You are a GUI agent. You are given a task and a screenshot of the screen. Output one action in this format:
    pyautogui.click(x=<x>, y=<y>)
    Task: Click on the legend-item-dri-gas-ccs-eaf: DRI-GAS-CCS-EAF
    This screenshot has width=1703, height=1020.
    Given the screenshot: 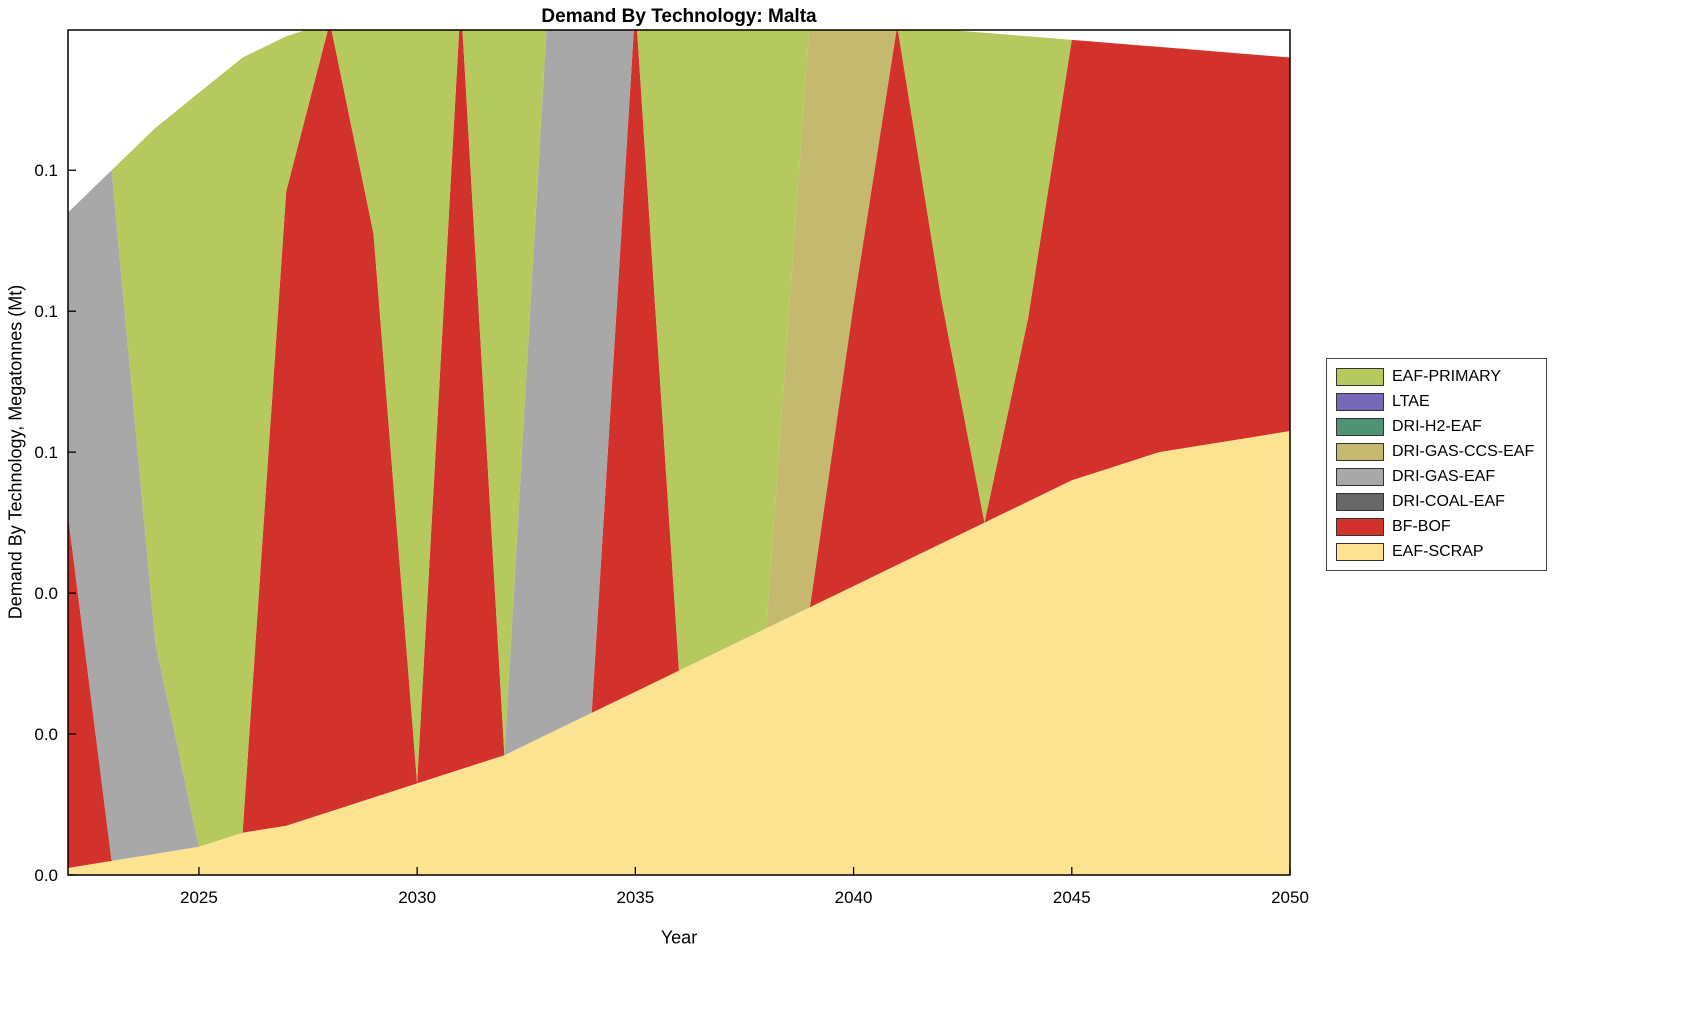 What is the action you would take?
    pyautogui.click(x=1435, y=452)
    